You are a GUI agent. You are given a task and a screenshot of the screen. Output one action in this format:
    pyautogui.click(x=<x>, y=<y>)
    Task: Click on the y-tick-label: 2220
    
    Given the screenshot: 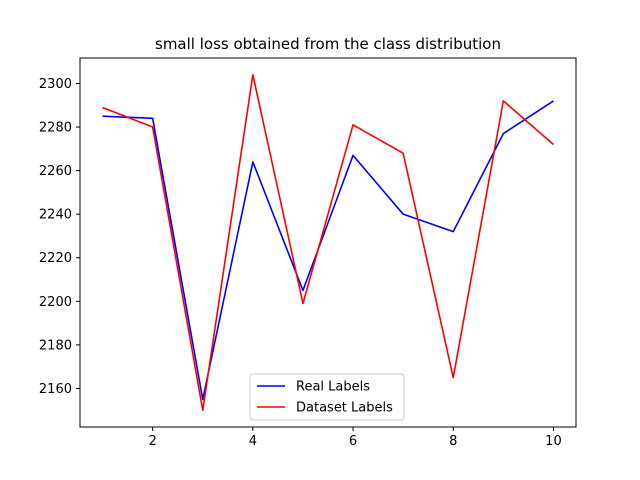 What is the action you would take?
    pyautogui.click(x=55, y=258)
    